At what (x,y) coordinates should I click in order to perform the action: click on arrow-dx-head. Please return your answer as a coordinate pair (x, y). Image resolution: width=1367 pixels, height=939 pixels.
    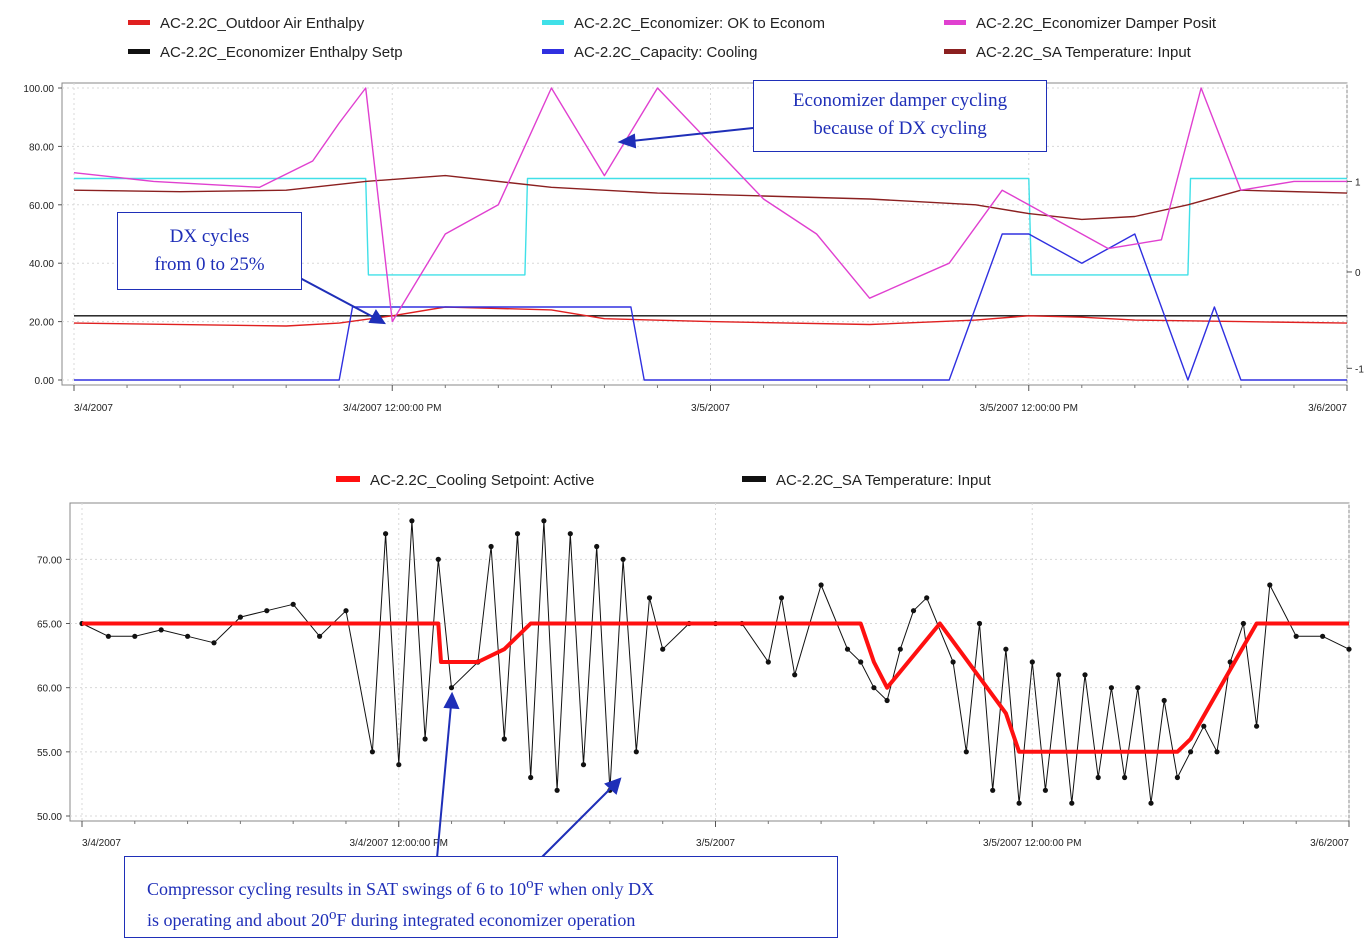
    Looking at the image, I should click on (377, 317).